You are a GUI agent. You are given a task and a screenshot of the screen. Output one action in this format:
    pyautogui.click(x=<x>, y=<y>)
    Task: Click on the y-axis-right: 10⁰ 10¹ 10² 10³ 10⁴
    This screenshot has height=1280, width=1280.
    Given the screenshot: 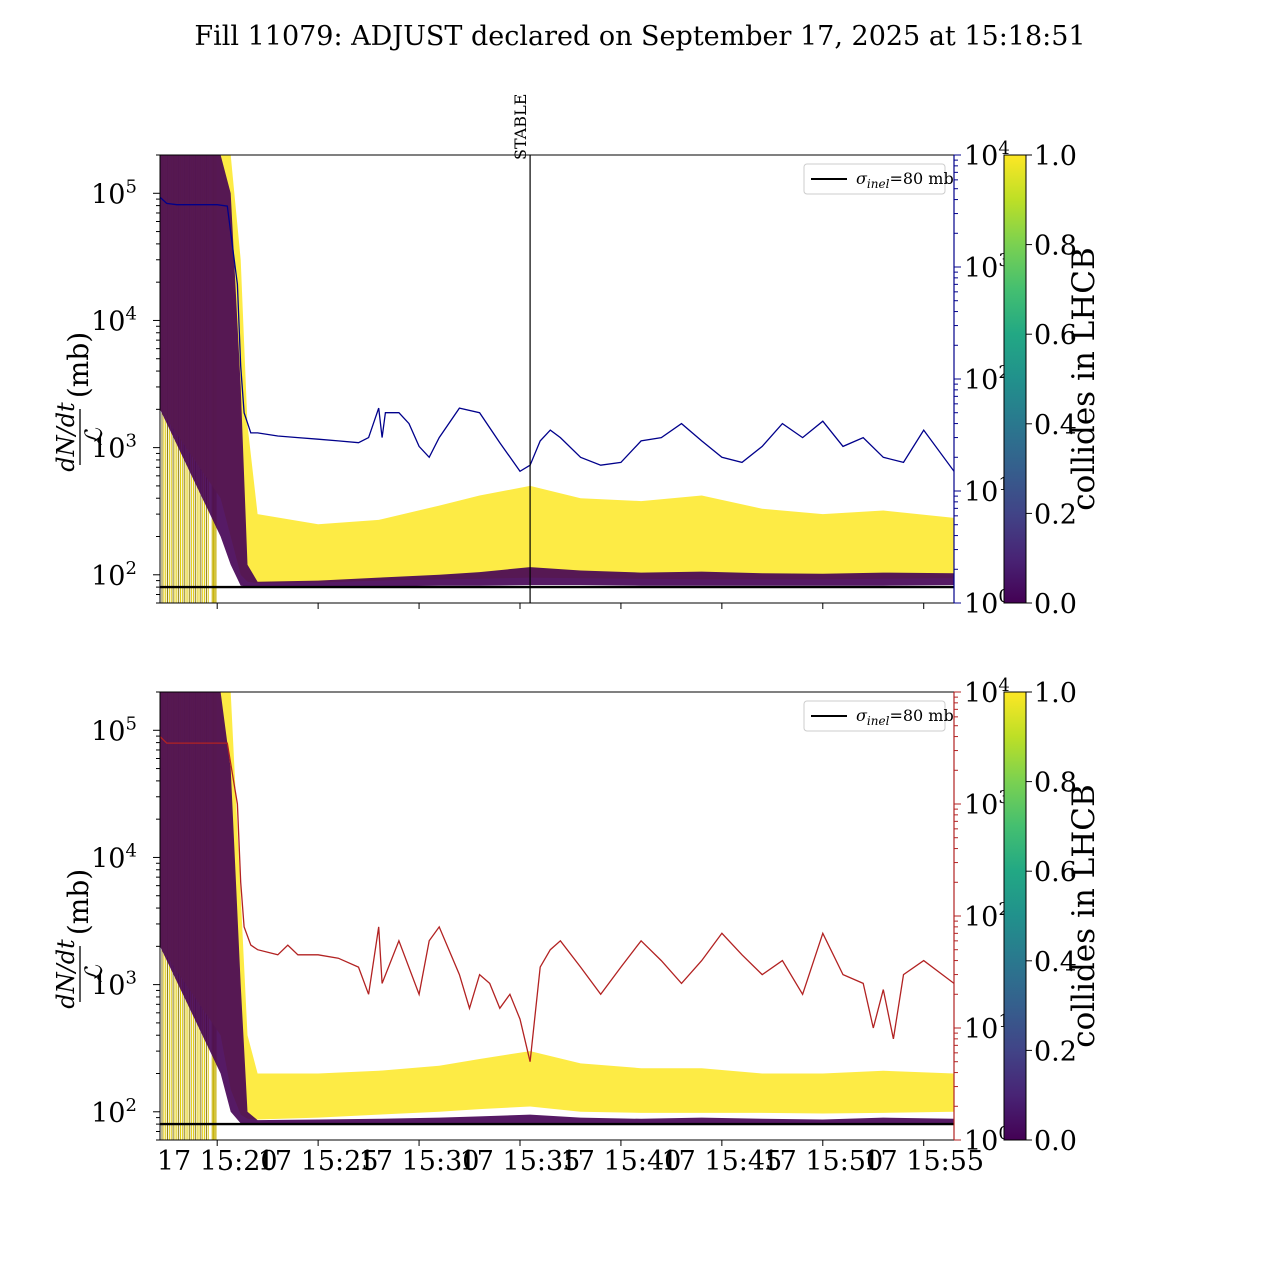 What is the action you would take?
    pyautogui.click(x=981, y=379)
    